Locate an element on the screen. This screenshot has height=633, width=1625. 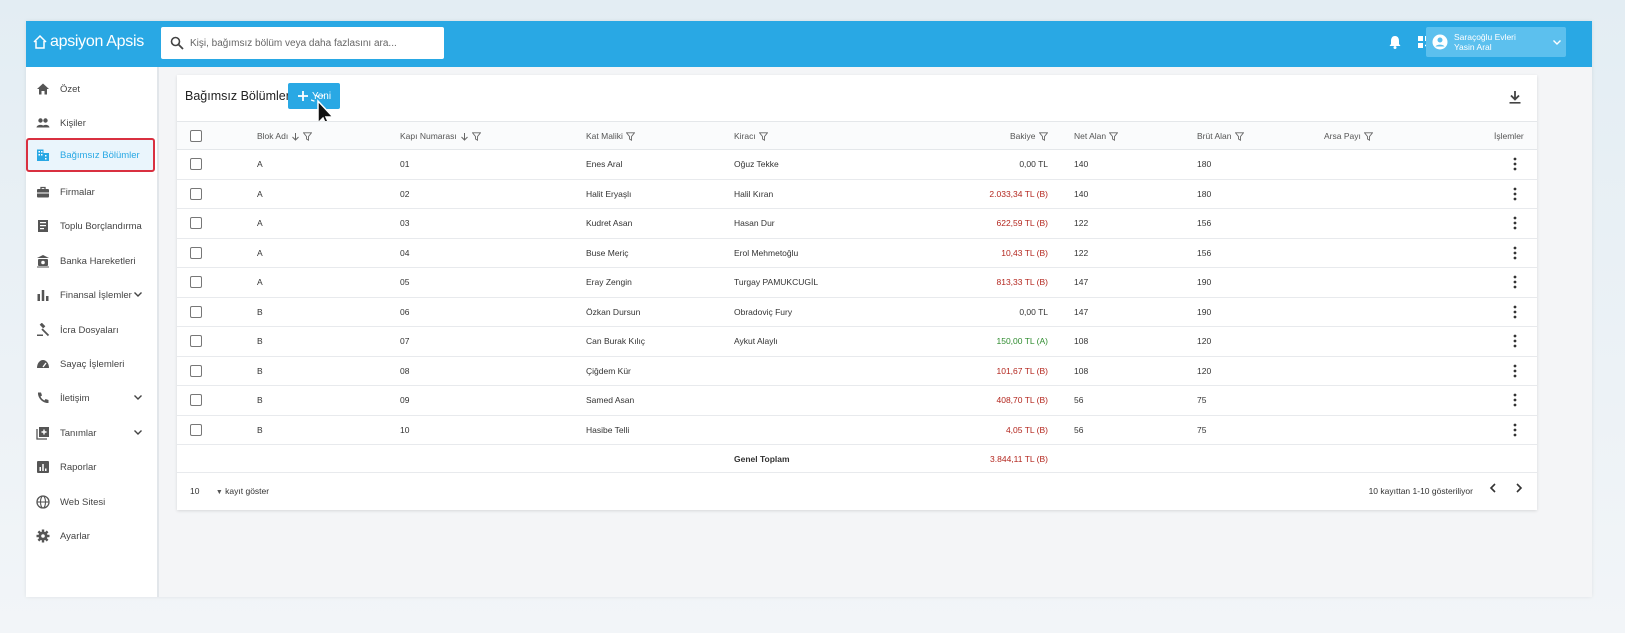
cell-malik: Eray Zengin is located at coordinates (609, 282).